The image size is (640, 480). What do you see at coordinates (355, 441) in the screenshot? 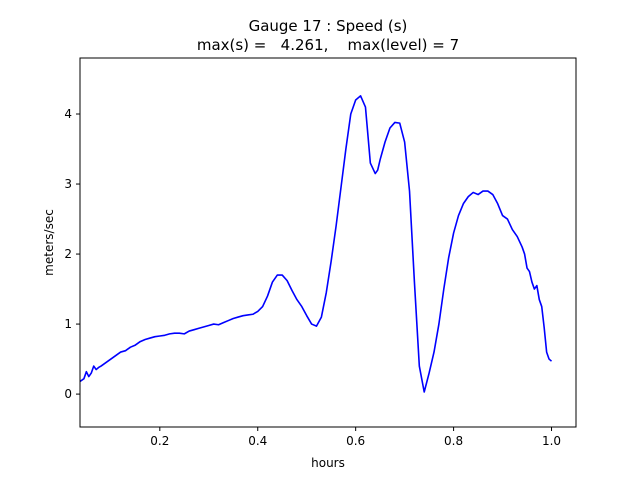
I see `x-tick-label: 0.6` at bounding box center [355, 441].